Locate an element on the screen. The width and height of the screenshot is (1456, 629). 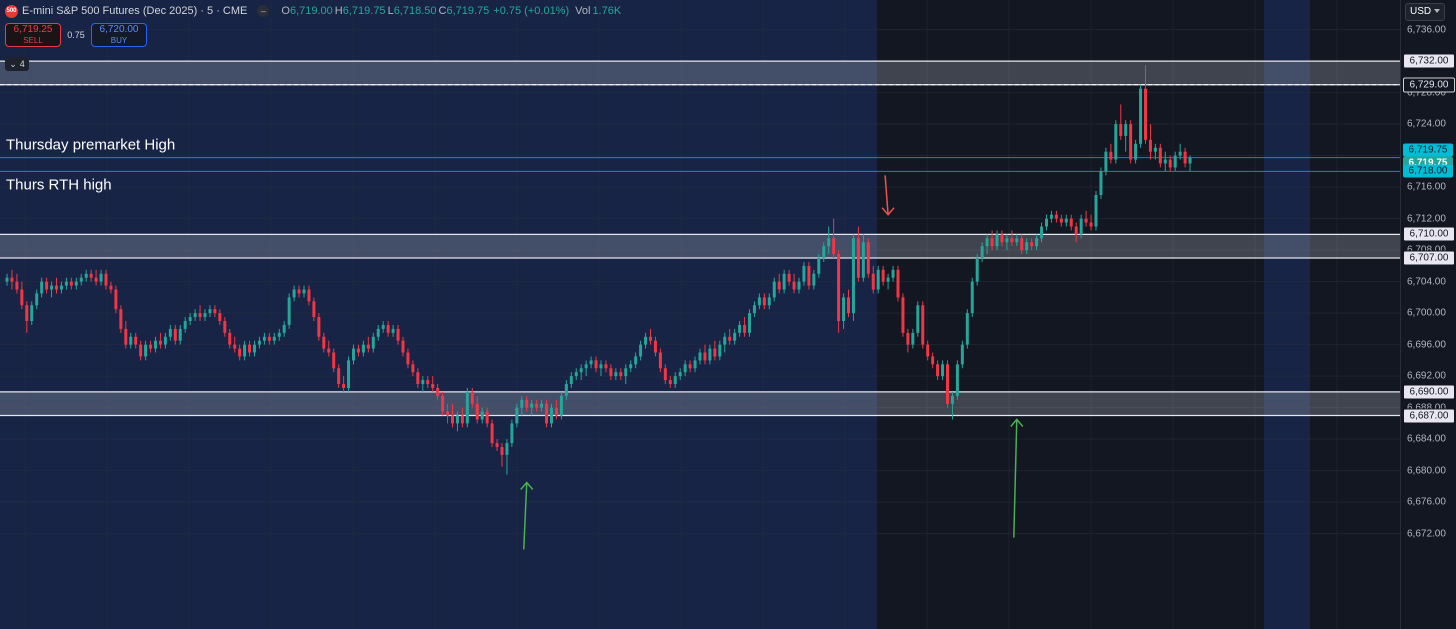
price-label: 6,718.00 is located at coordinates (1428, 171).